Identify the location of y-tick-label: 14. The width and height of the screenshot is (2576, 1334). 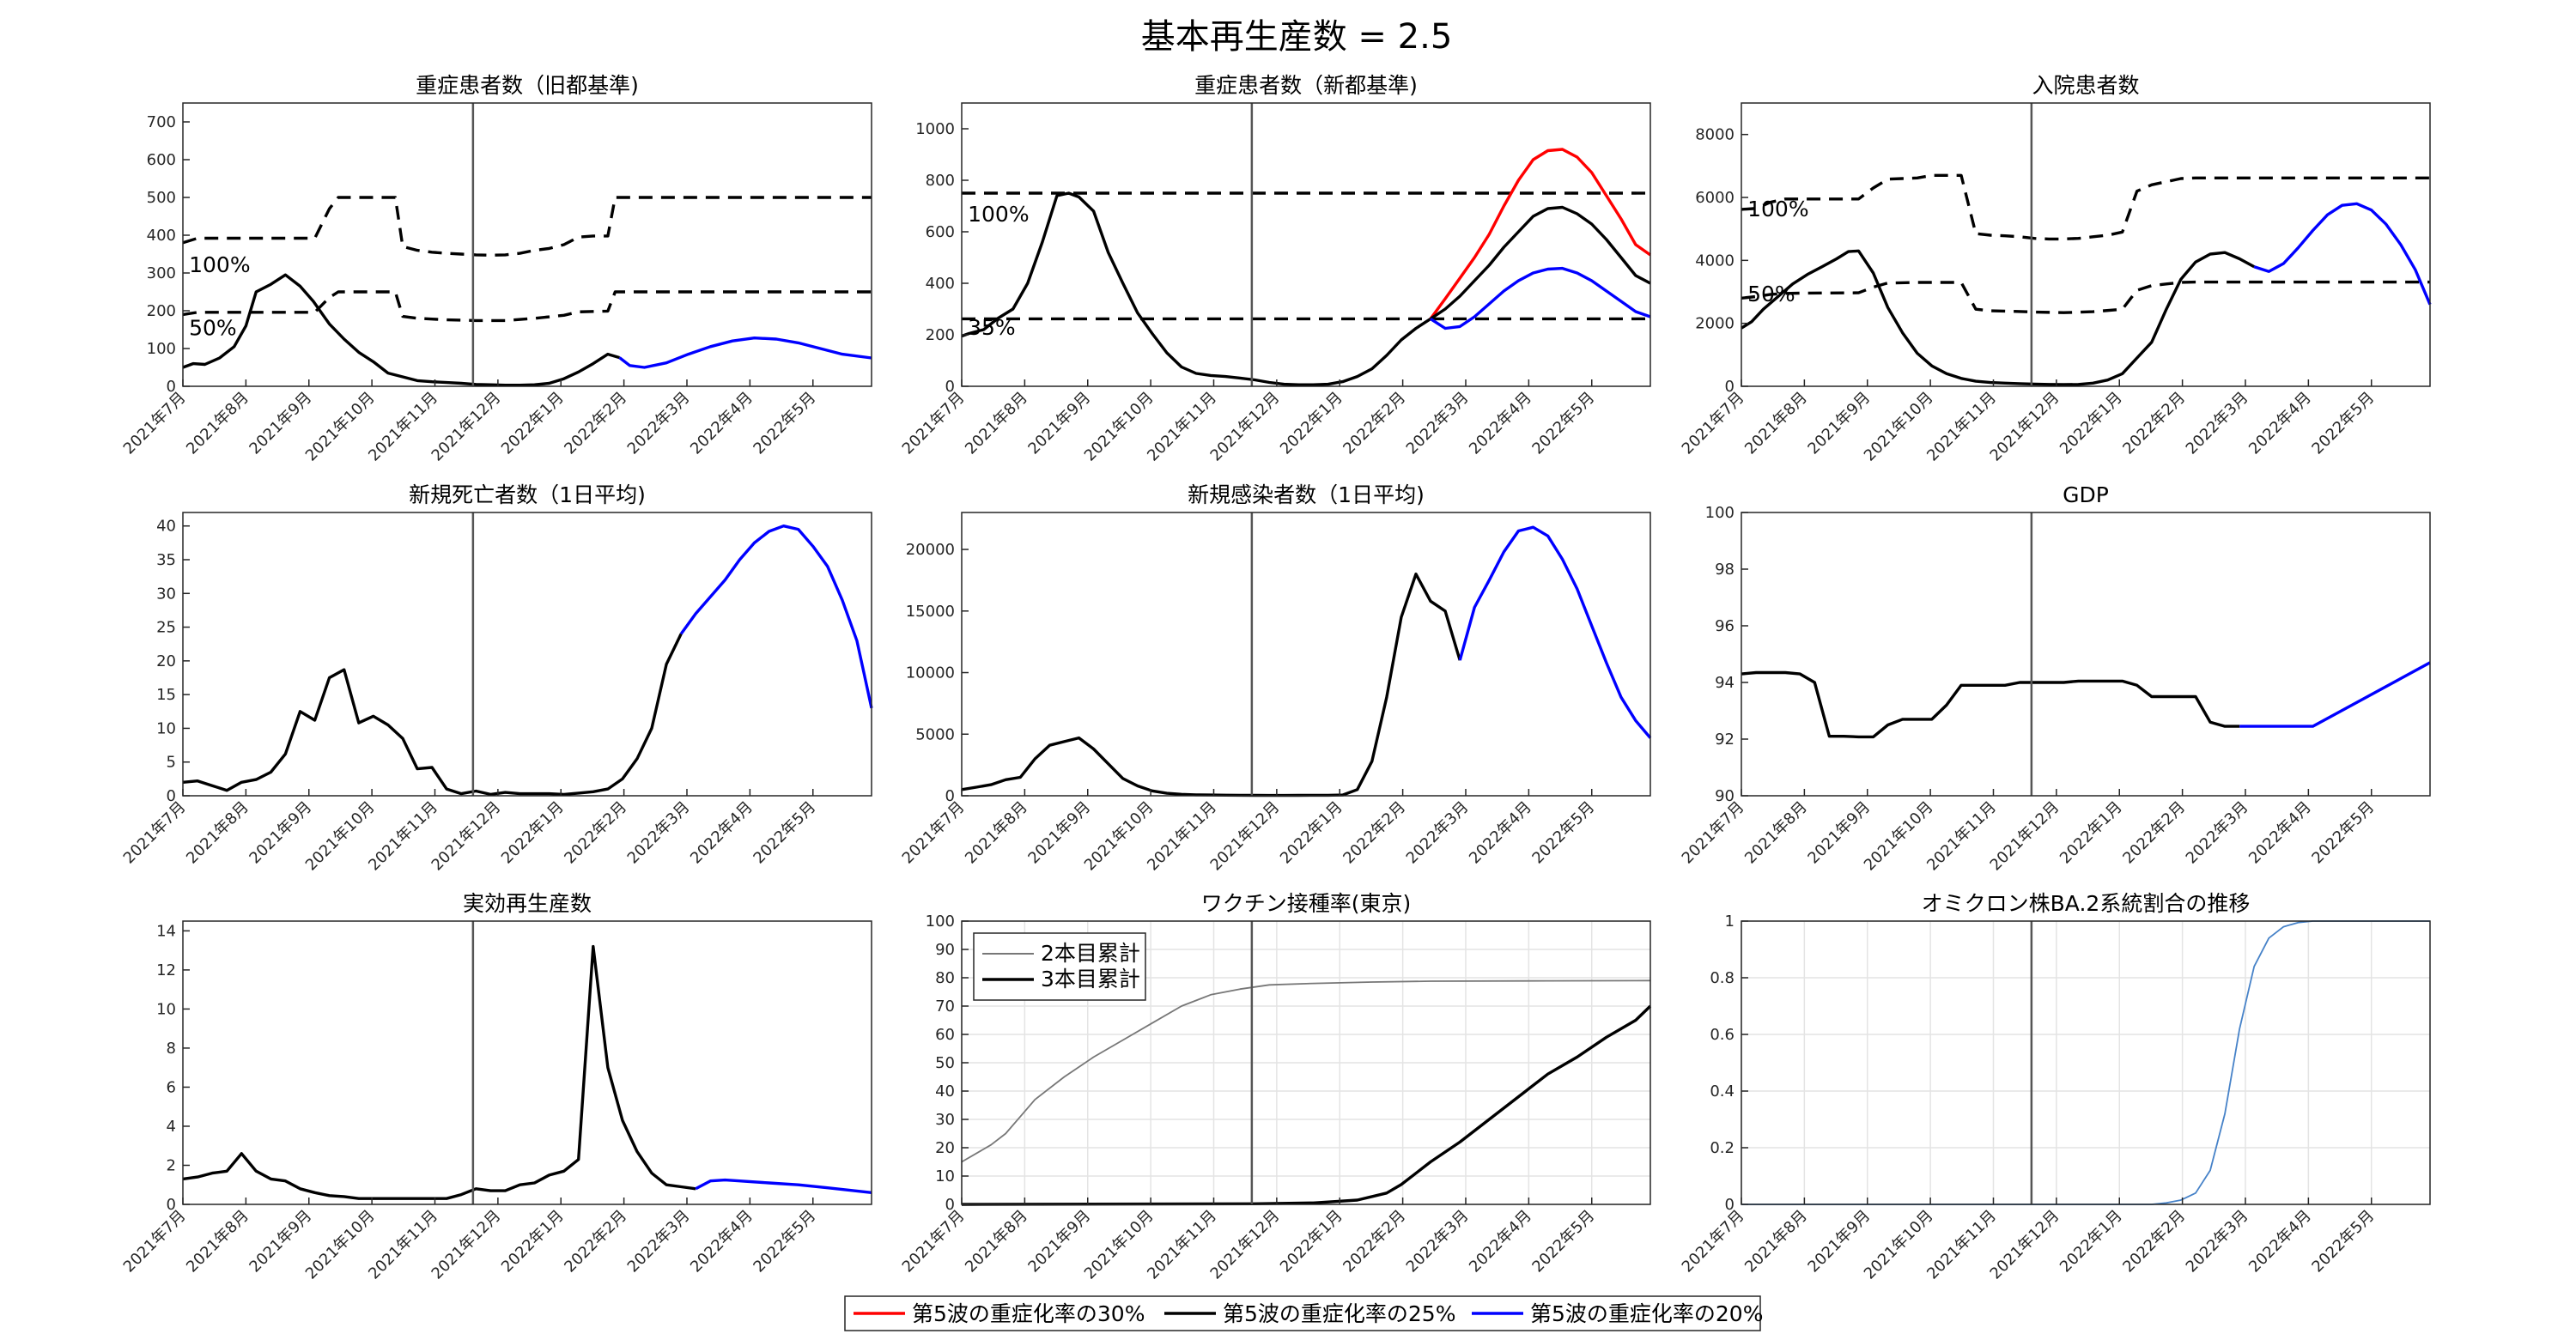
(166, 931).